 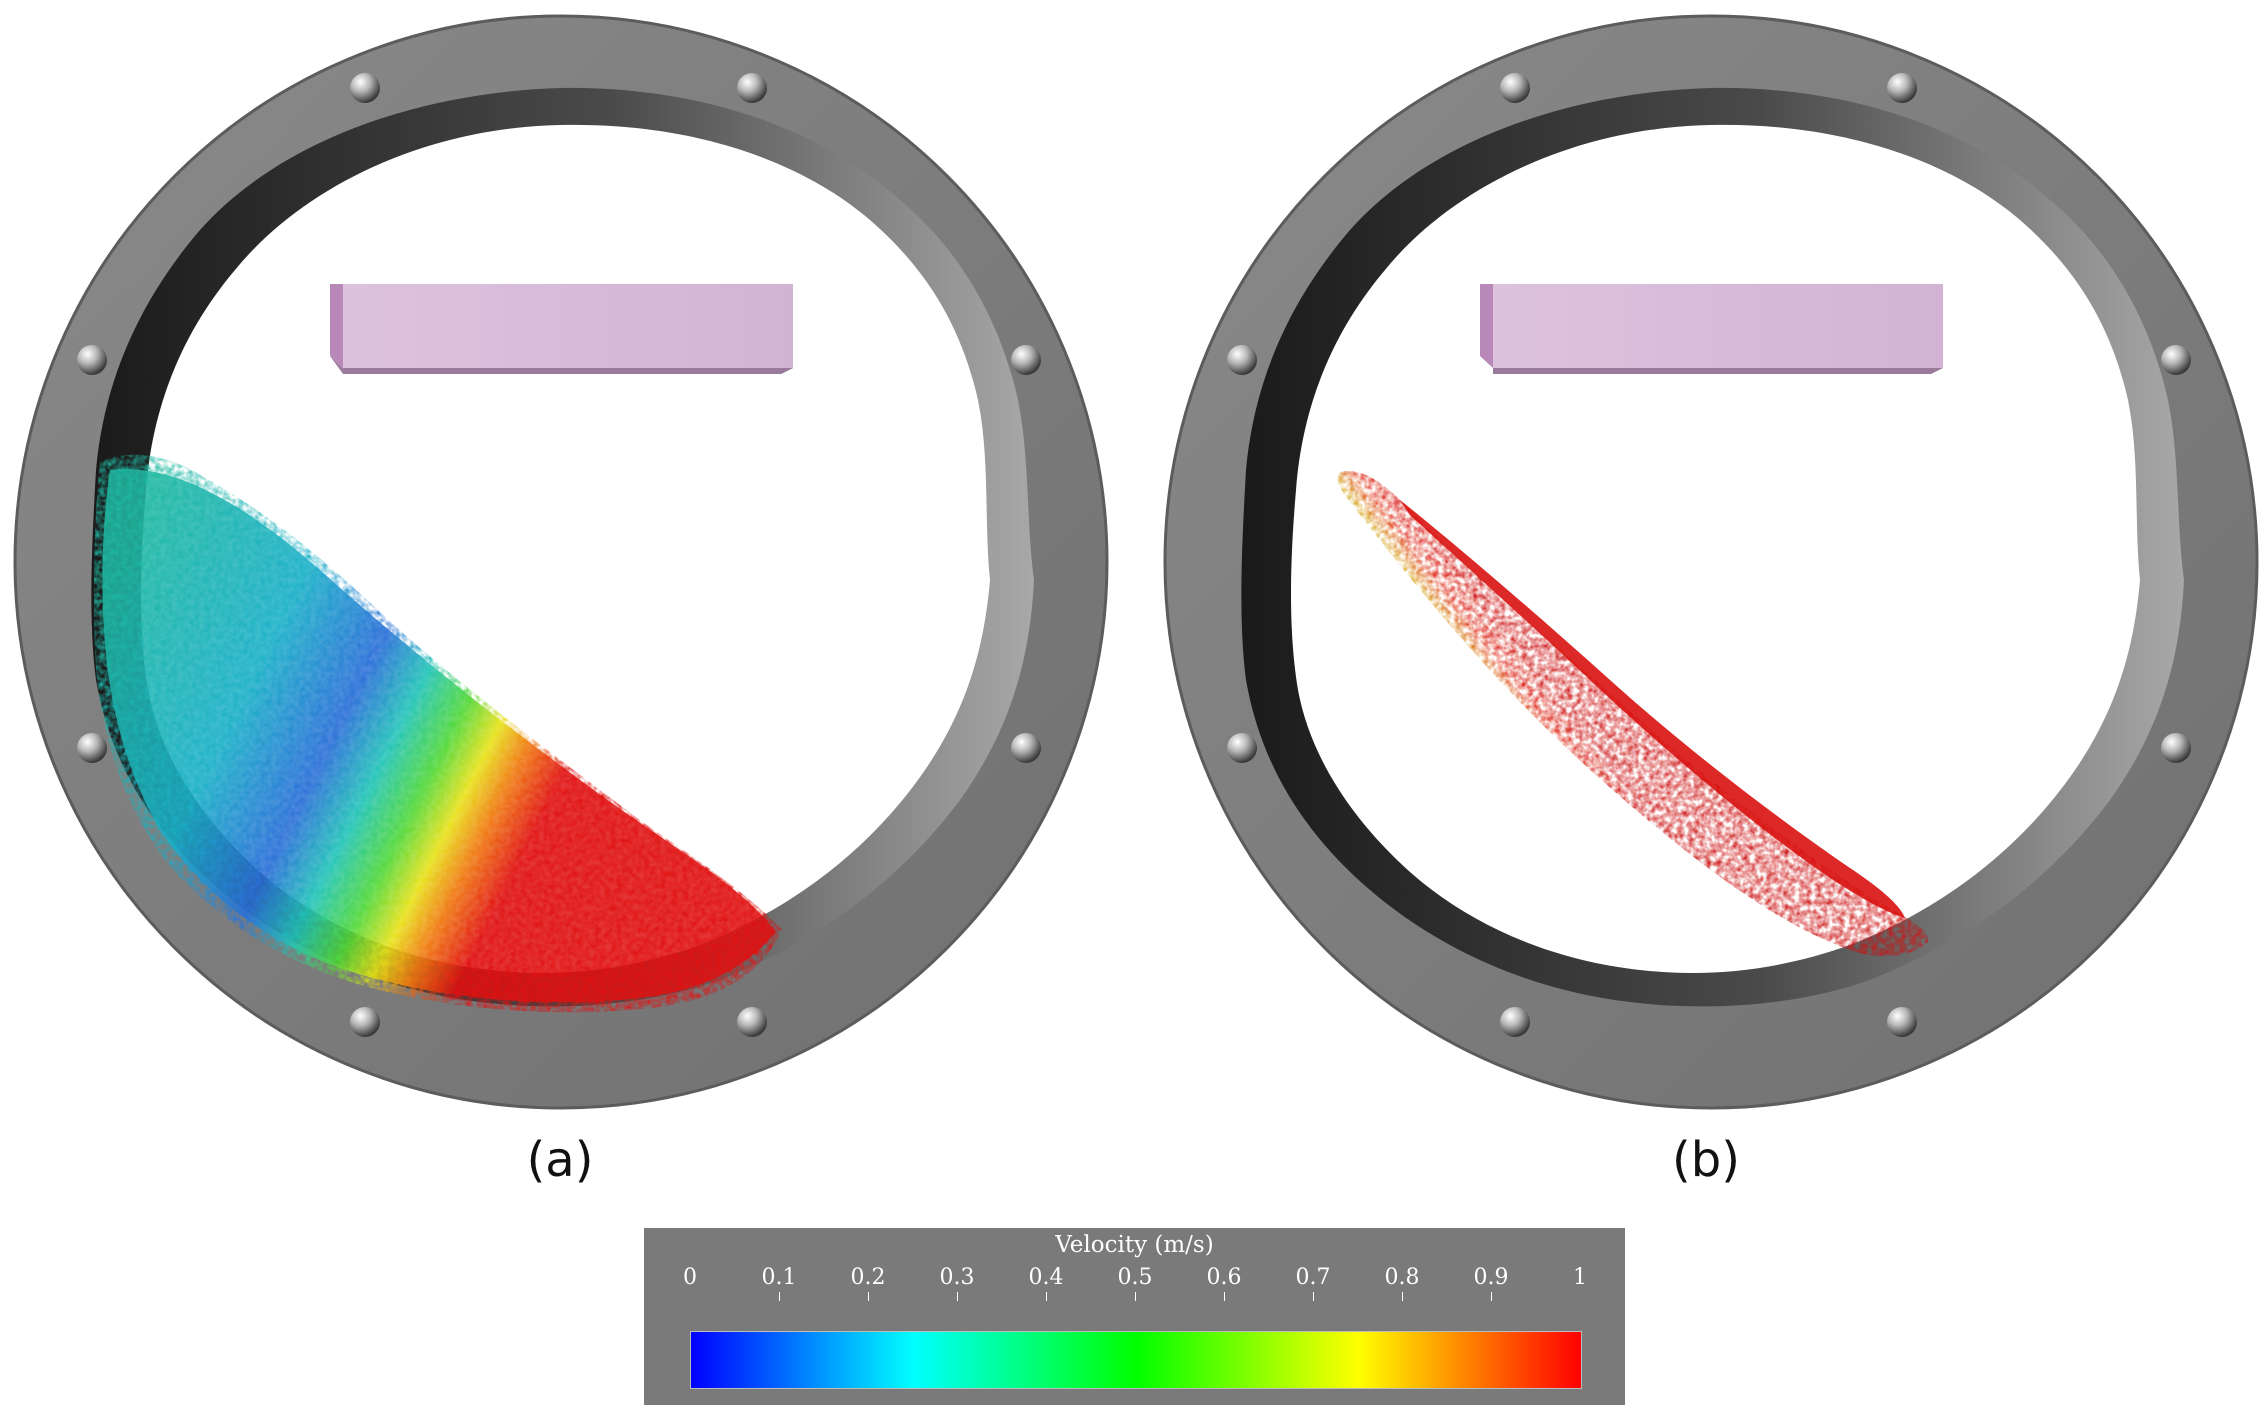 What do you see at coordinates (779, 1277) in the screenshot?
I see `colorbar-tick-label: 0.1` at bounding box center [779, 1277].